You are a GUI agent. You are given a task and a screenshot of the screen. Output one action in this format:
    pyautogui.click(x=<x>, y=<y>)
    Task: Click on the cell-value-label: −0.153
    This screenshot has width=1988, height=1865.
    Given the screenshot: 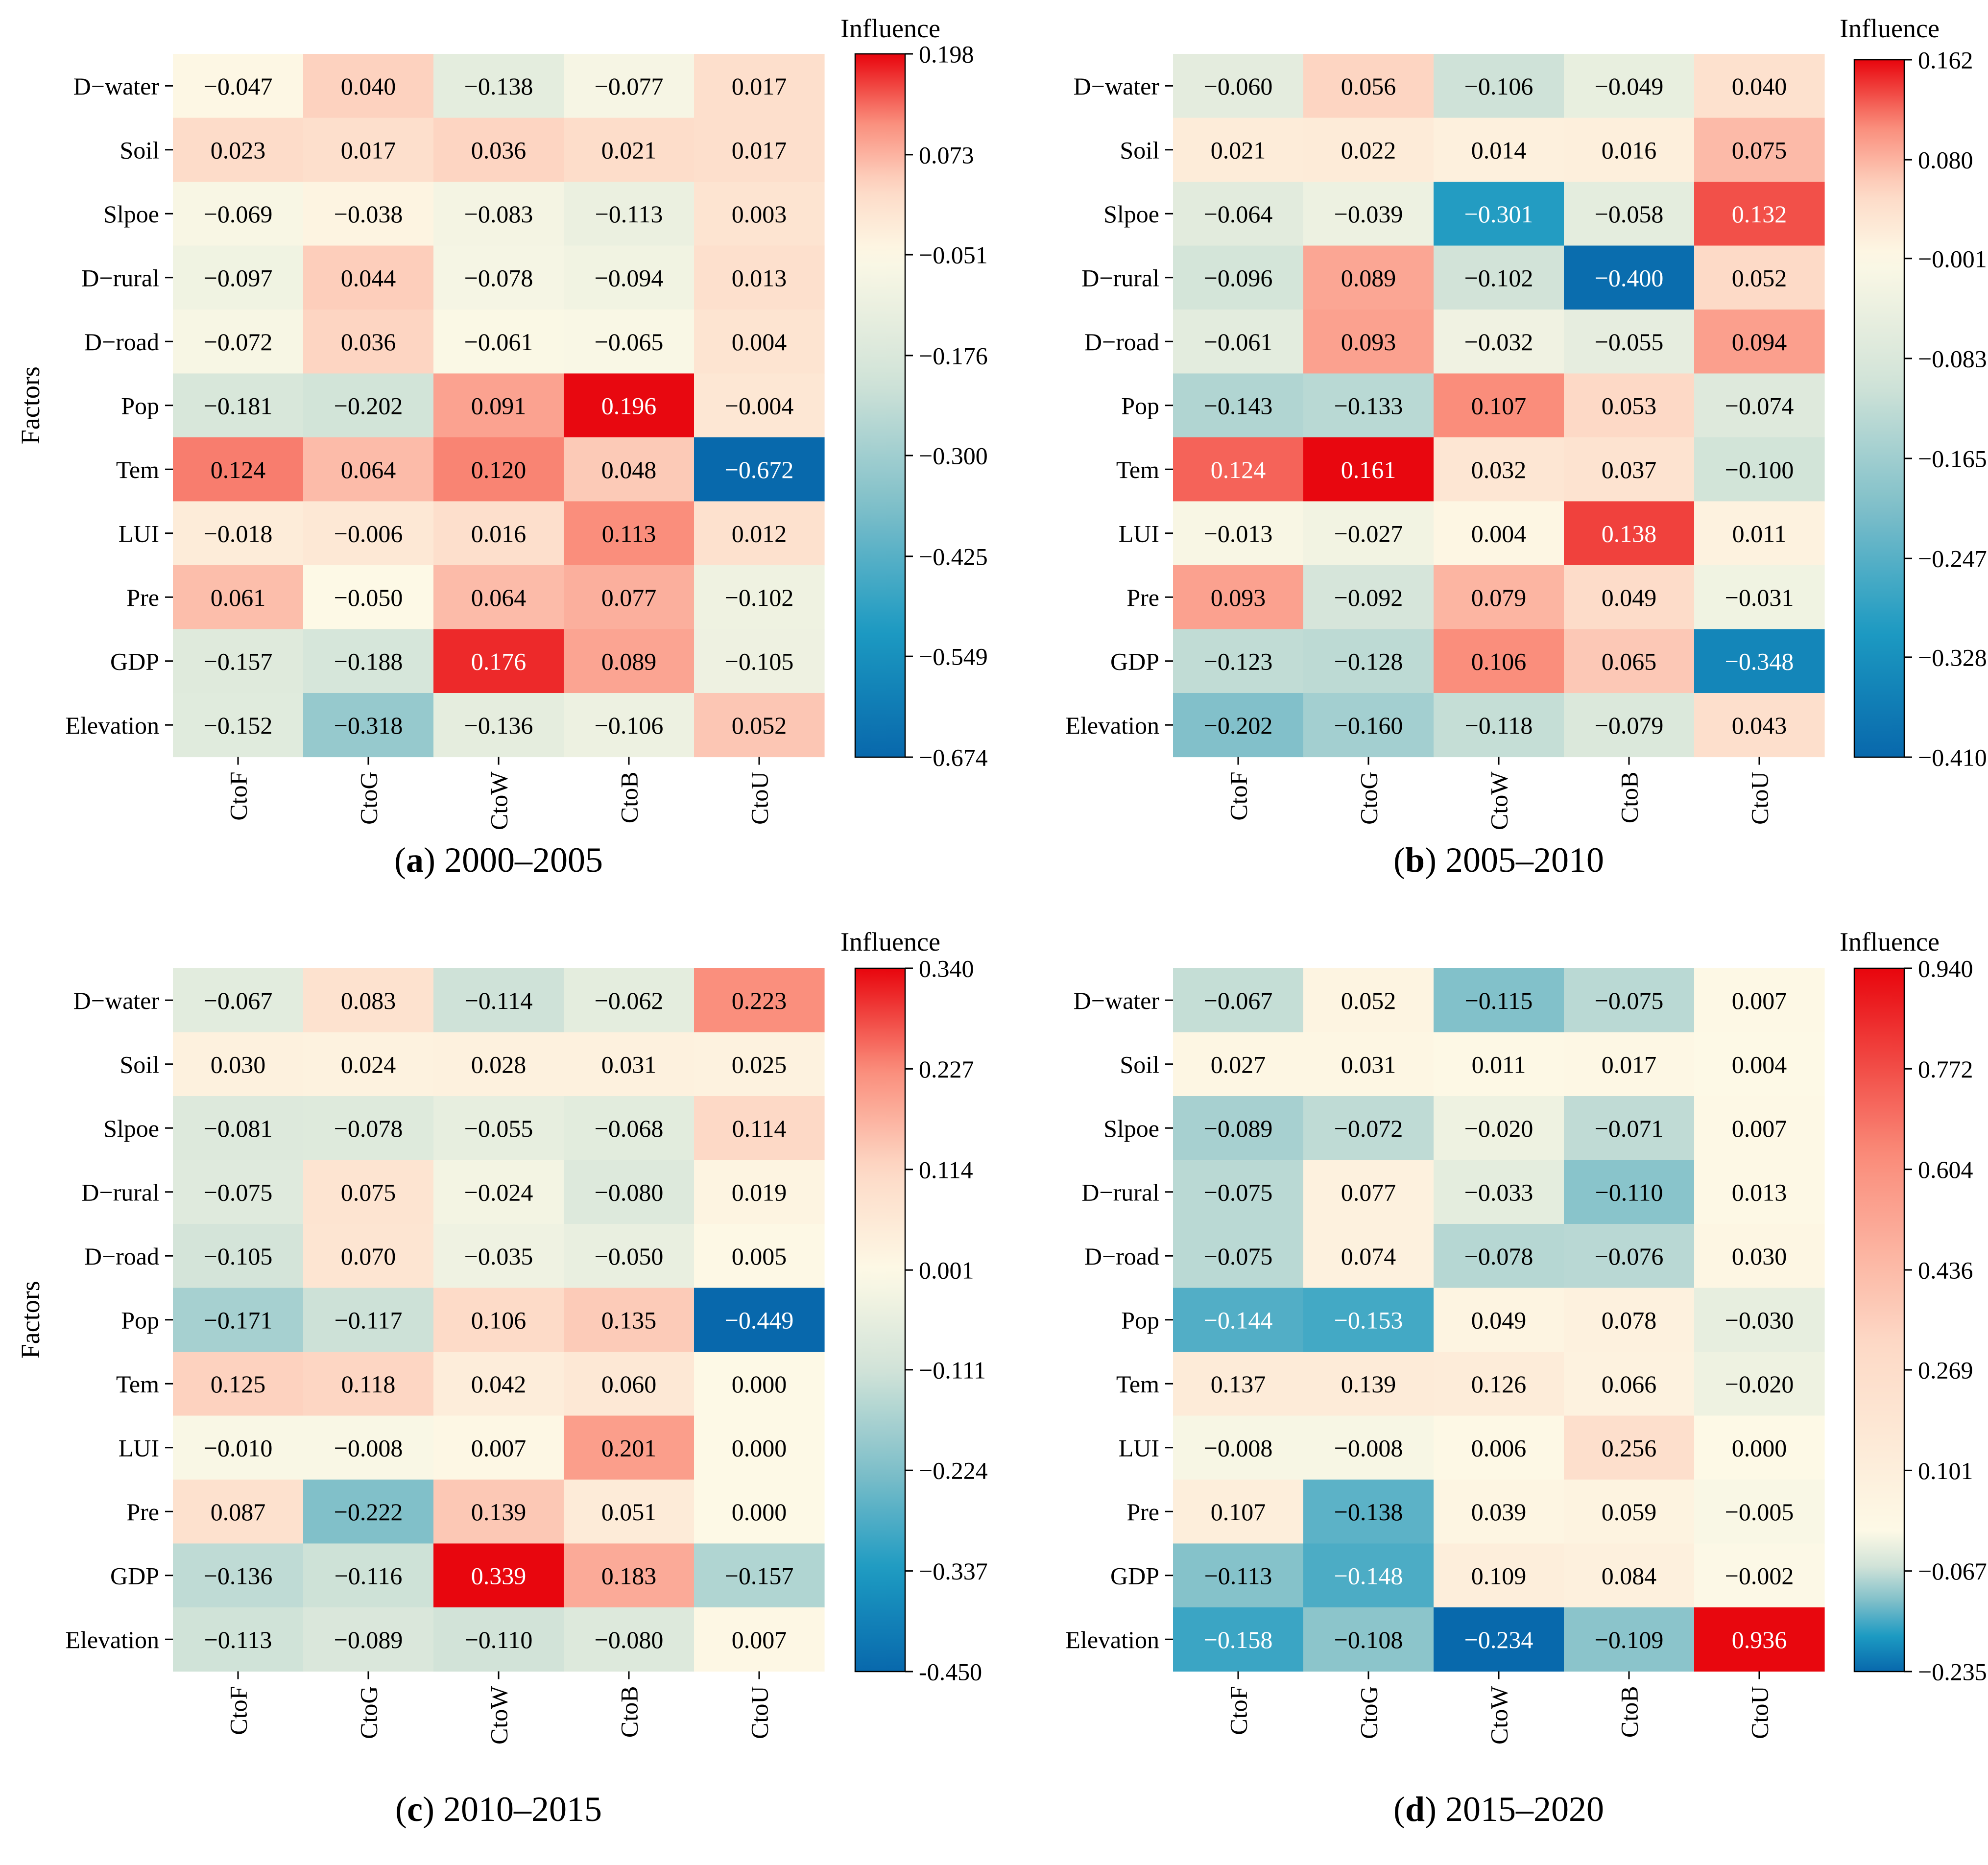 What is the action you would take?
    pyautogui.click(x=1368, y=1320)
    